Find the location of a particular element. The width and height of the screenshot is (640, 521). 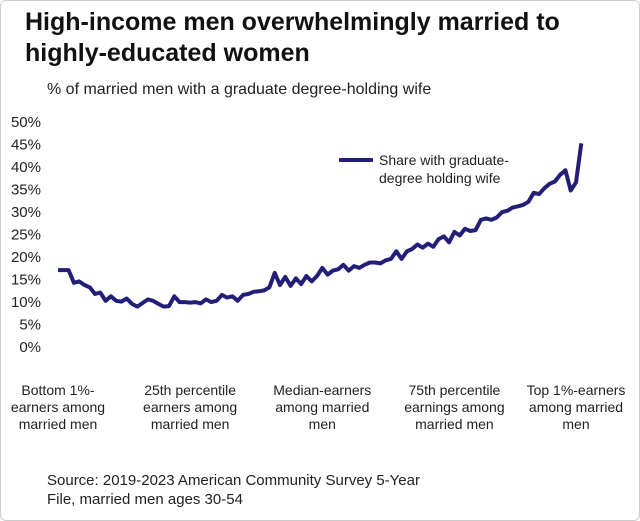

y-tick-label: 0% is located at coordinates (30, 347).